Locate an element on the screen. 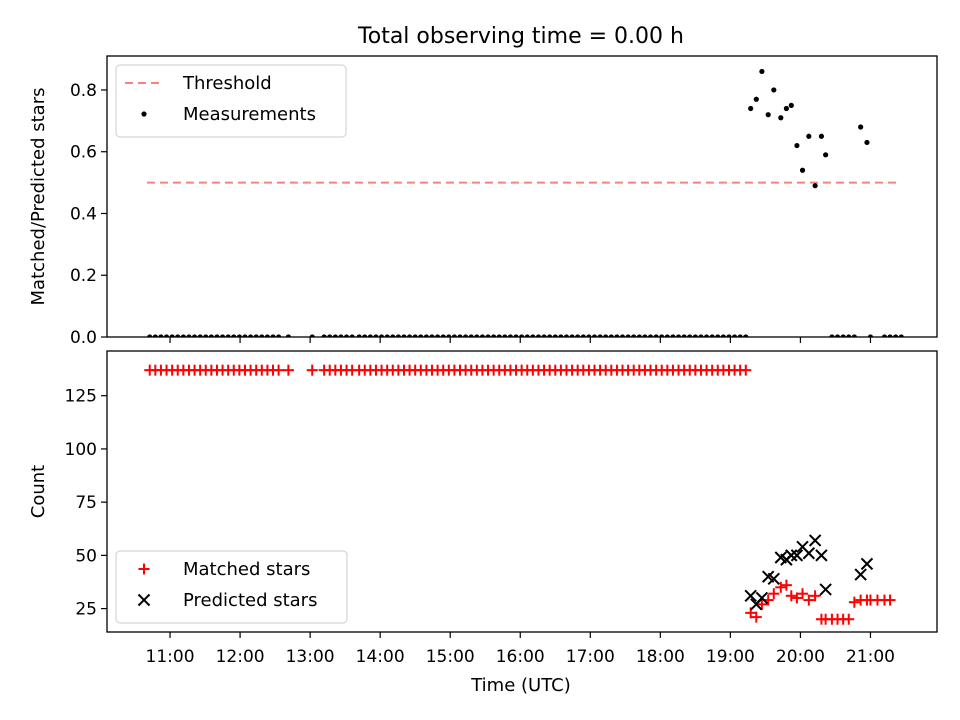  legend: Threshold Measurements is located at coordinates (231, 101).